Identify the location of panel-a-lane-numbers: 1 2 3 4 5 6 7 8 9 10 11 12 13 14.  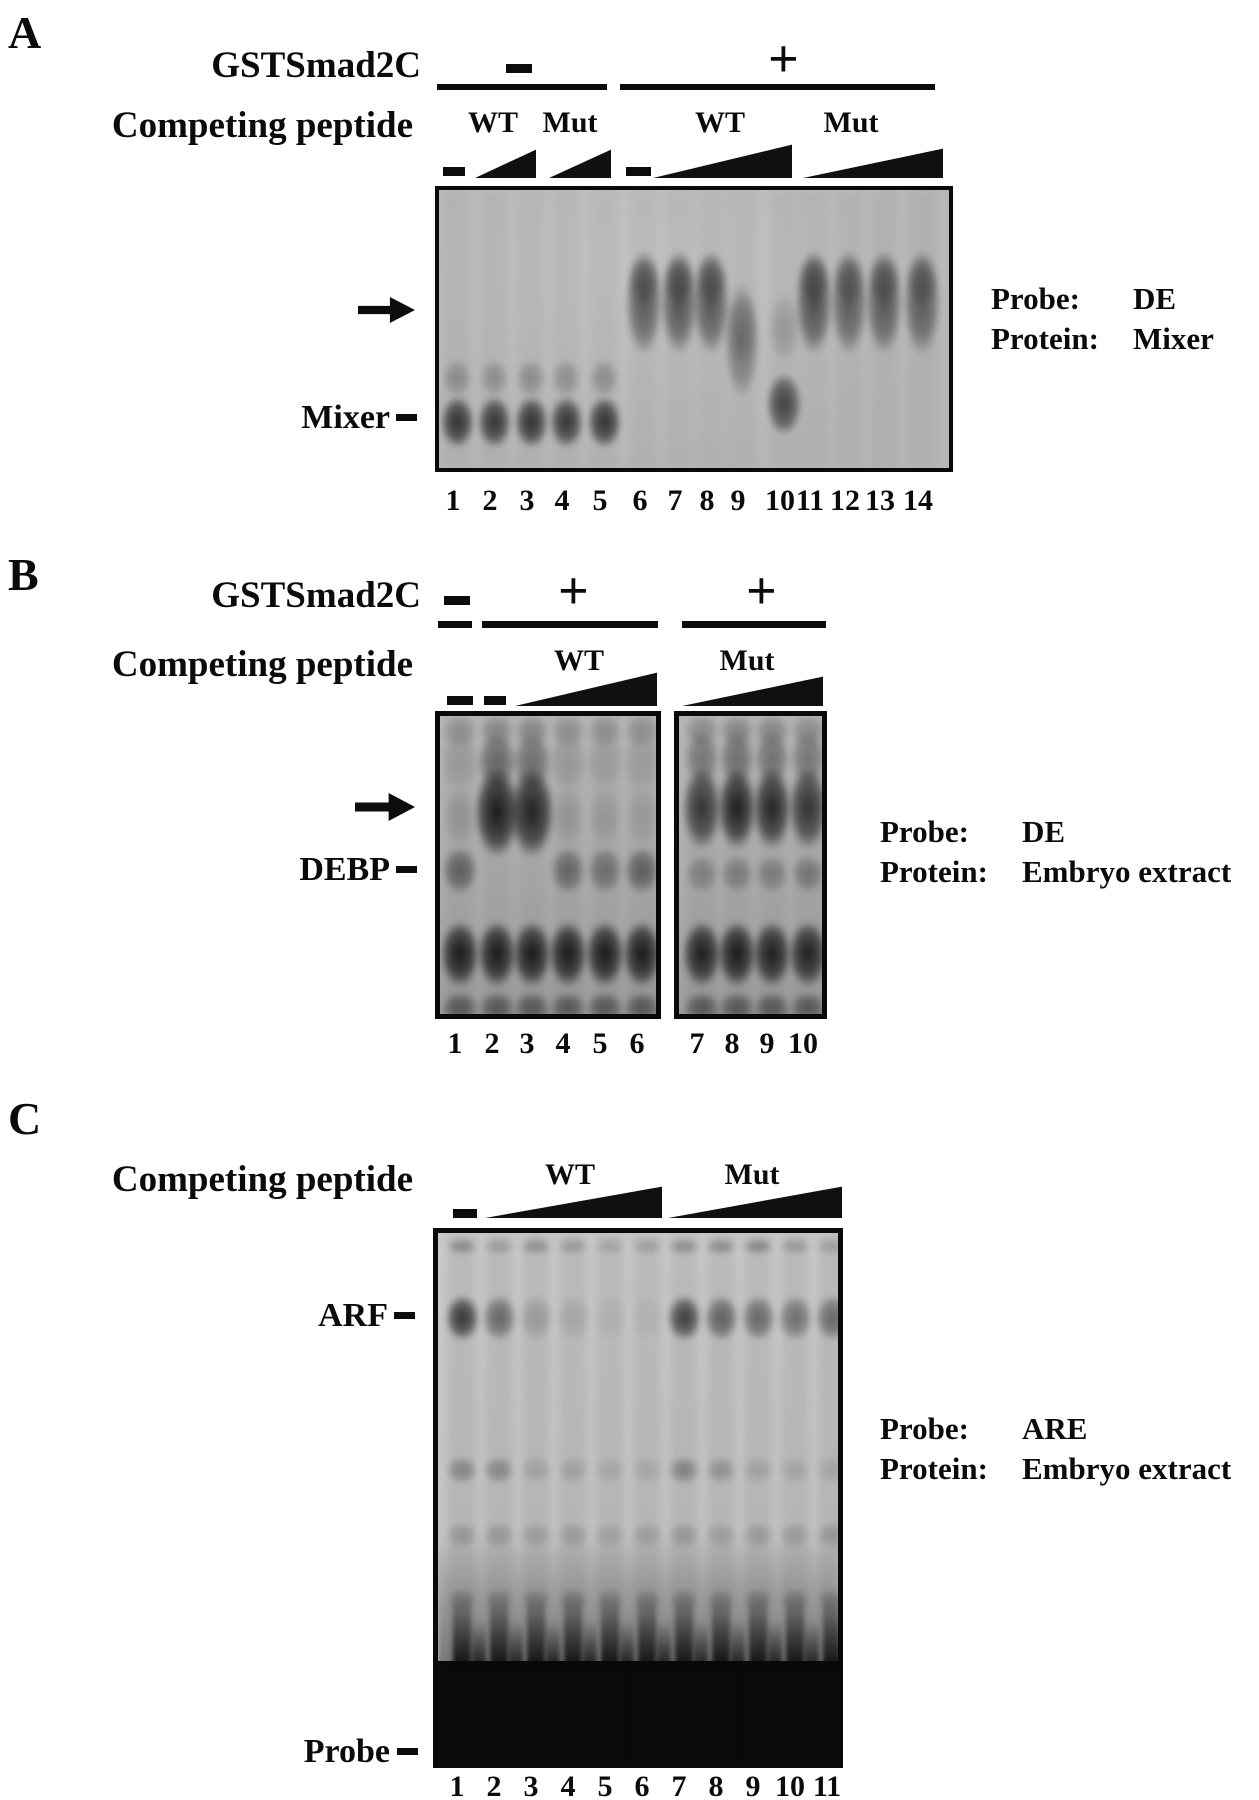
(694, 502).